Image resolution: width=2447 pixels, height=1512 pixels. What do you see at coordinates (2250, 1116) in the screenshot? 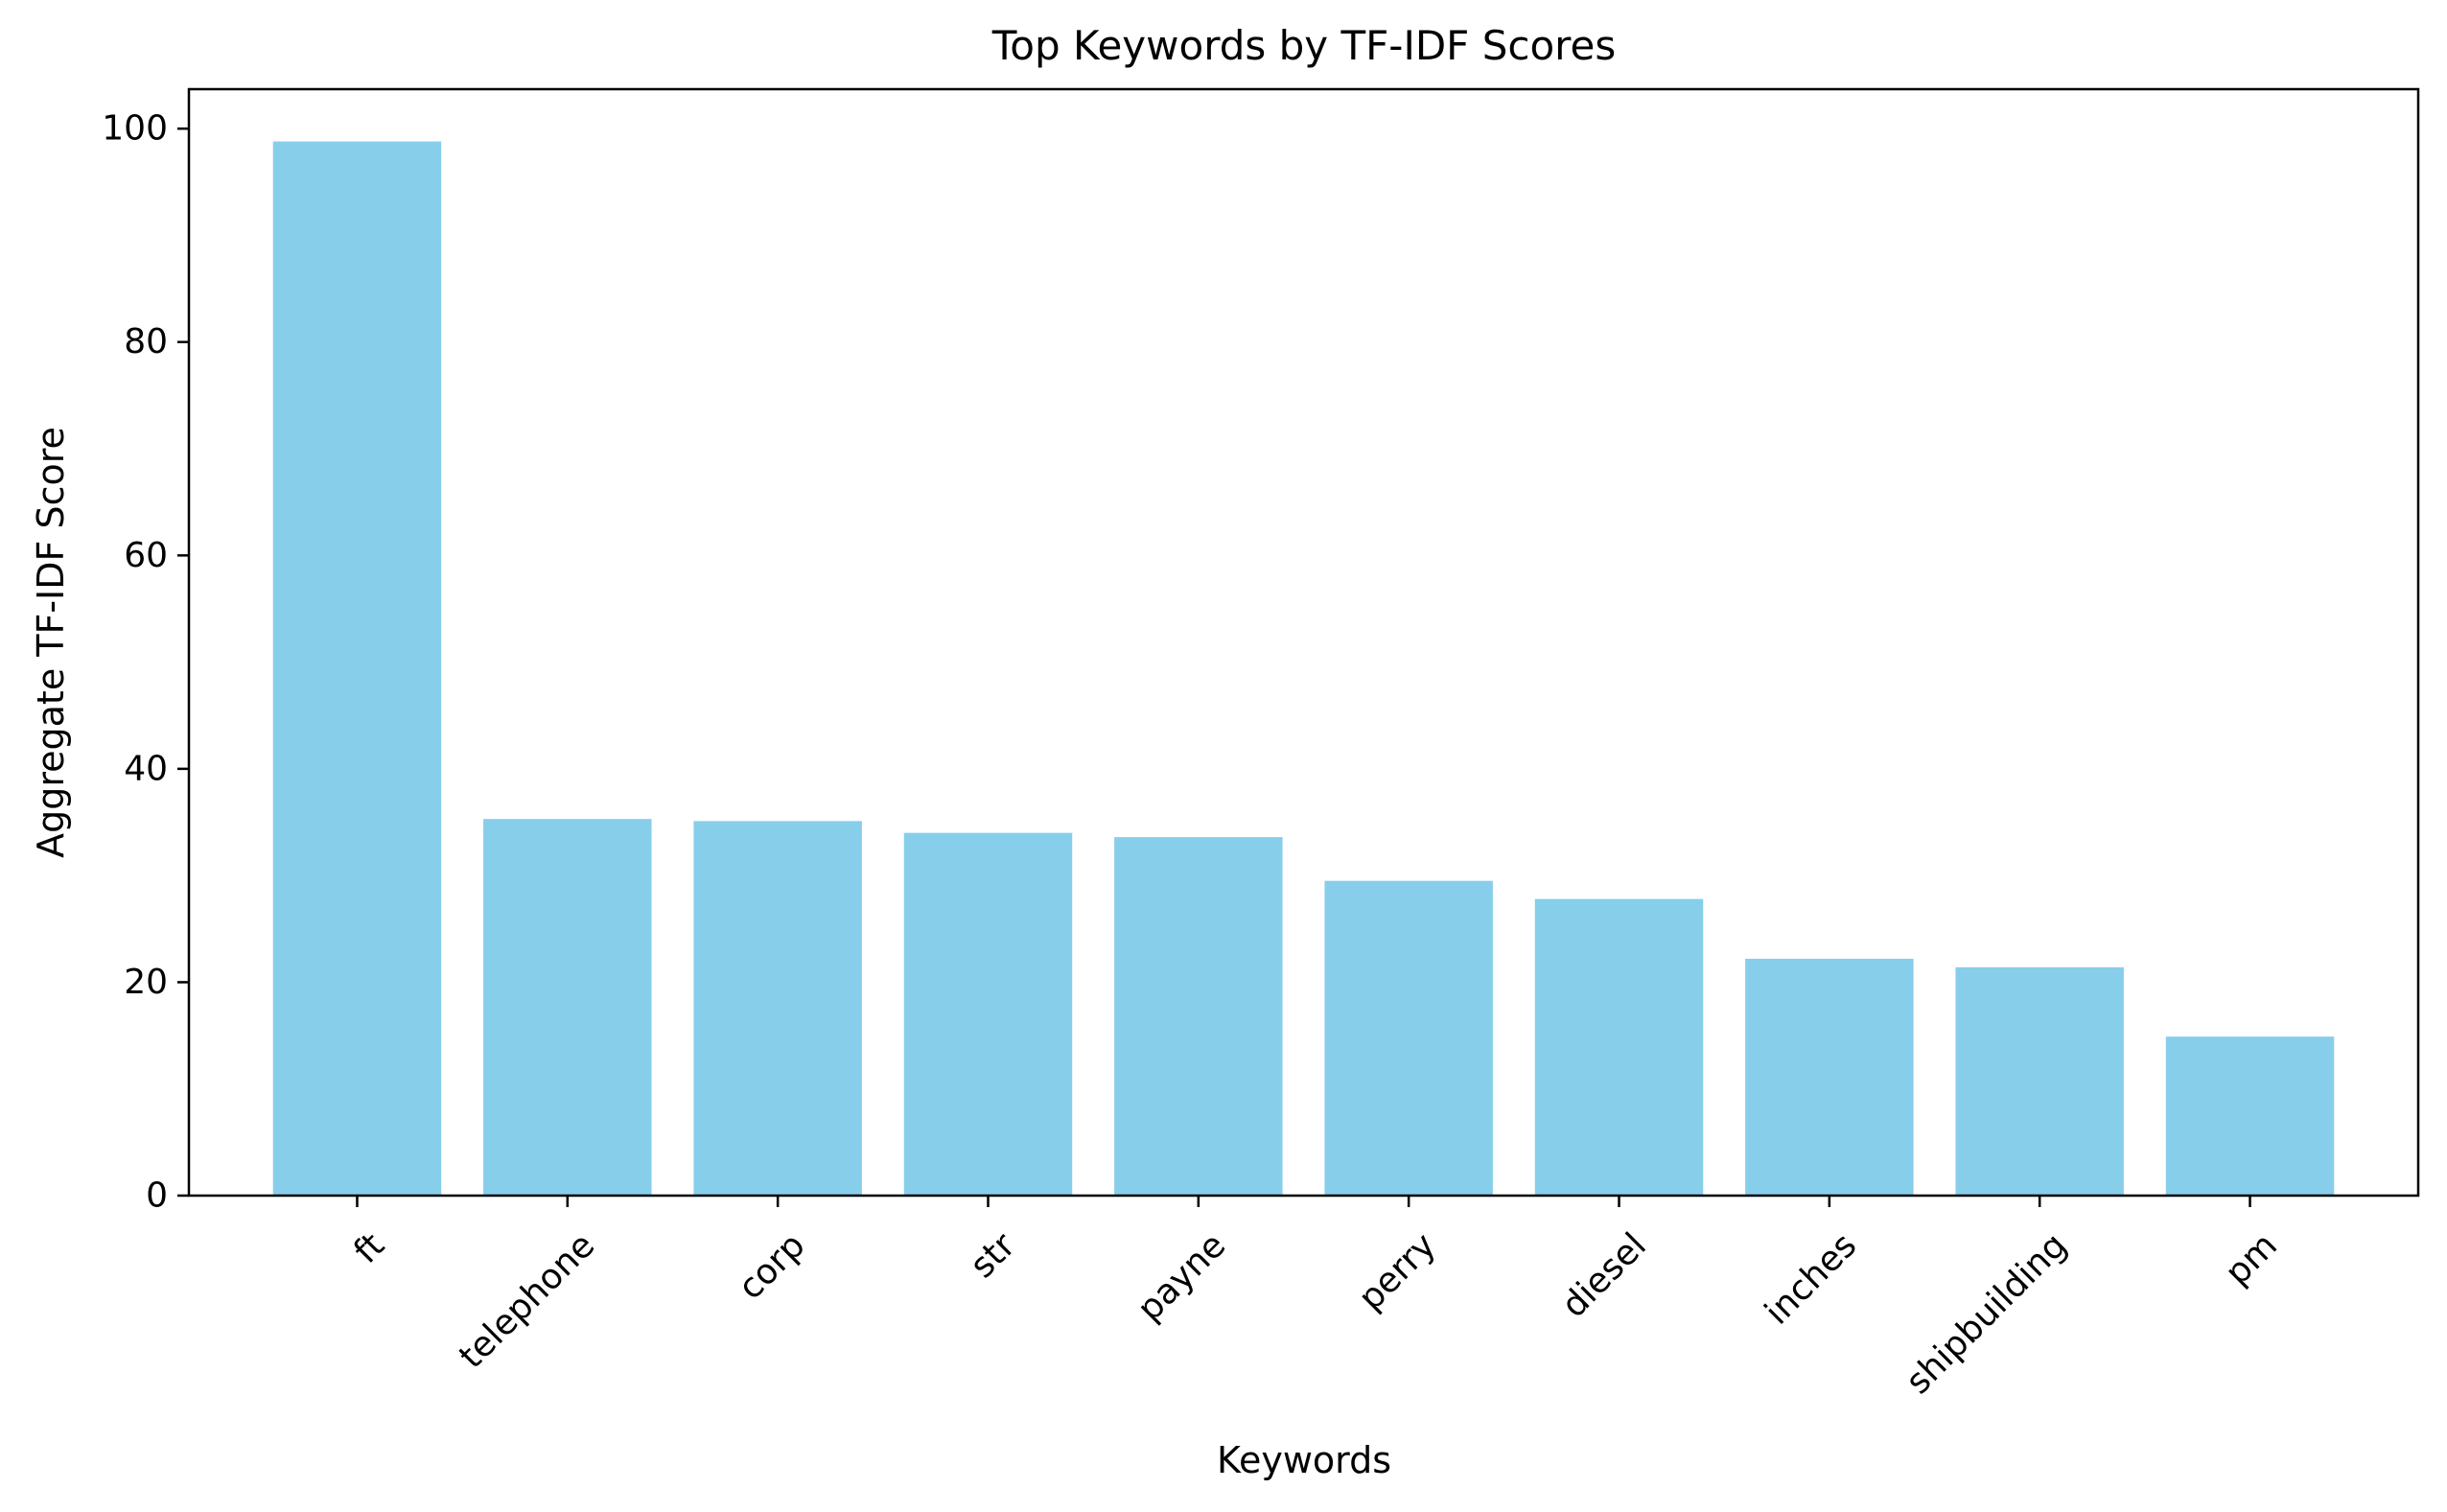
I see `bar-pm` at bounding box center [2250, 1116].